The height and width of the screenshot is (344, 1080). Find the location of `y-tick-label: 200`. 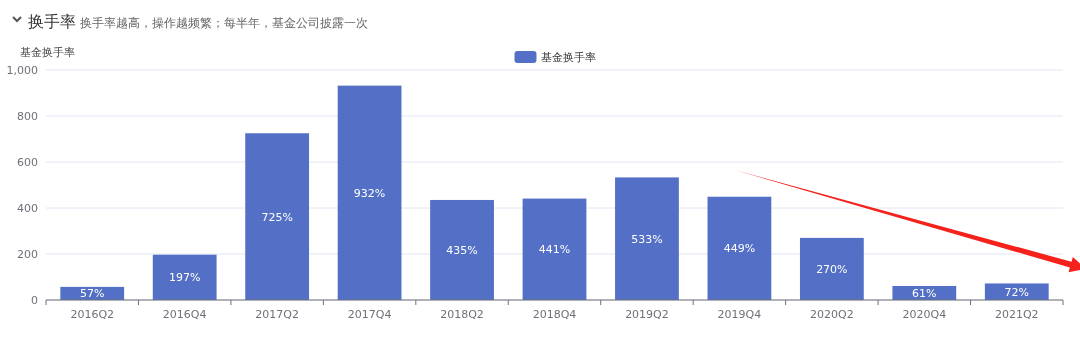

y-tick-label: 200 is located at coordinates (27, 254).